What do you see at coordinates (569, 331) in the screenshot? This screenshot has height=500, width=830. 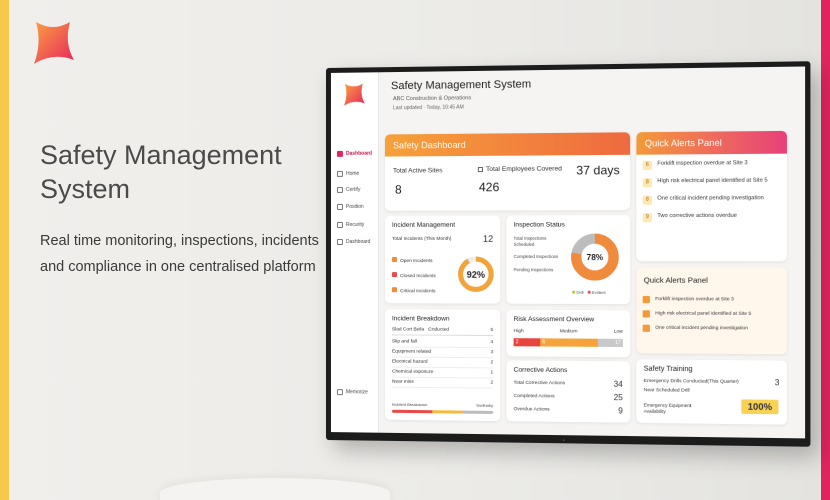 I see `risk-label-medium: Medium` at bounding box center [569, 331].